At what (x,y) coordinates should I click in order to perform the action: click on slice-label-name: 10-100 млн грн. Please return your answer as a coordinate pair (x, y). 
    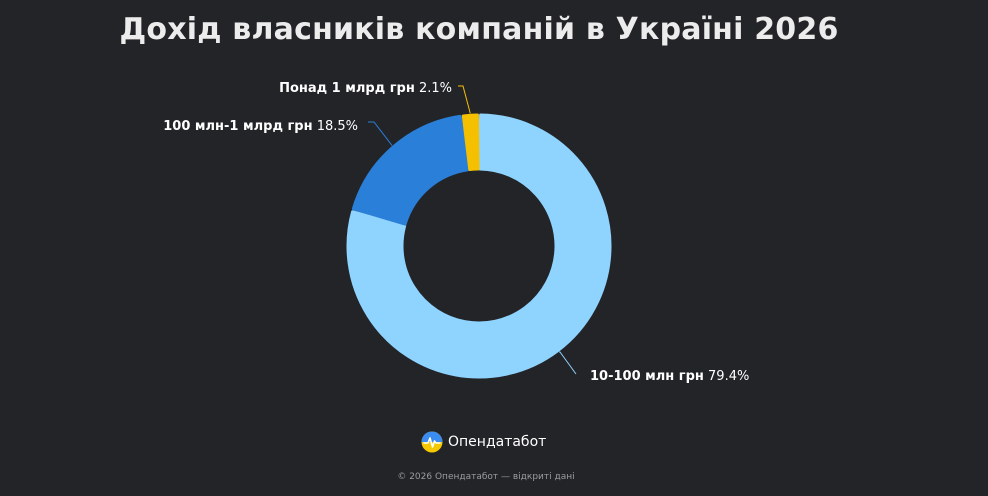
    Looking at the image, I should click on (647, 376).